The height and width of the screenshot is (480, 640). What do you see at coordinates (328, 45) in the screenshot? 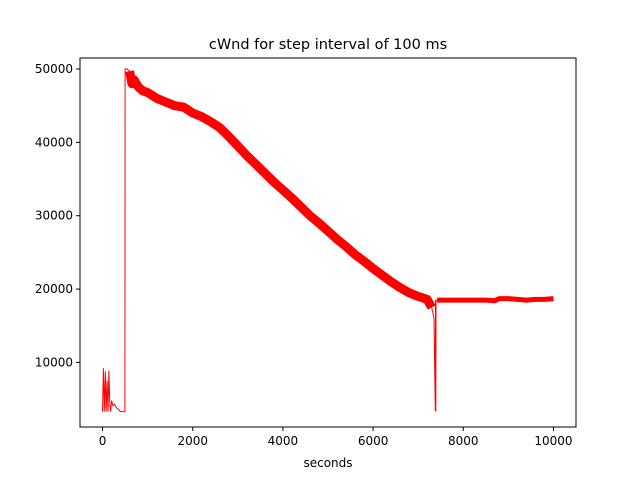
I see `chart-title: cWnd for step interval of 100 ms` at bounding box center [328, 45].